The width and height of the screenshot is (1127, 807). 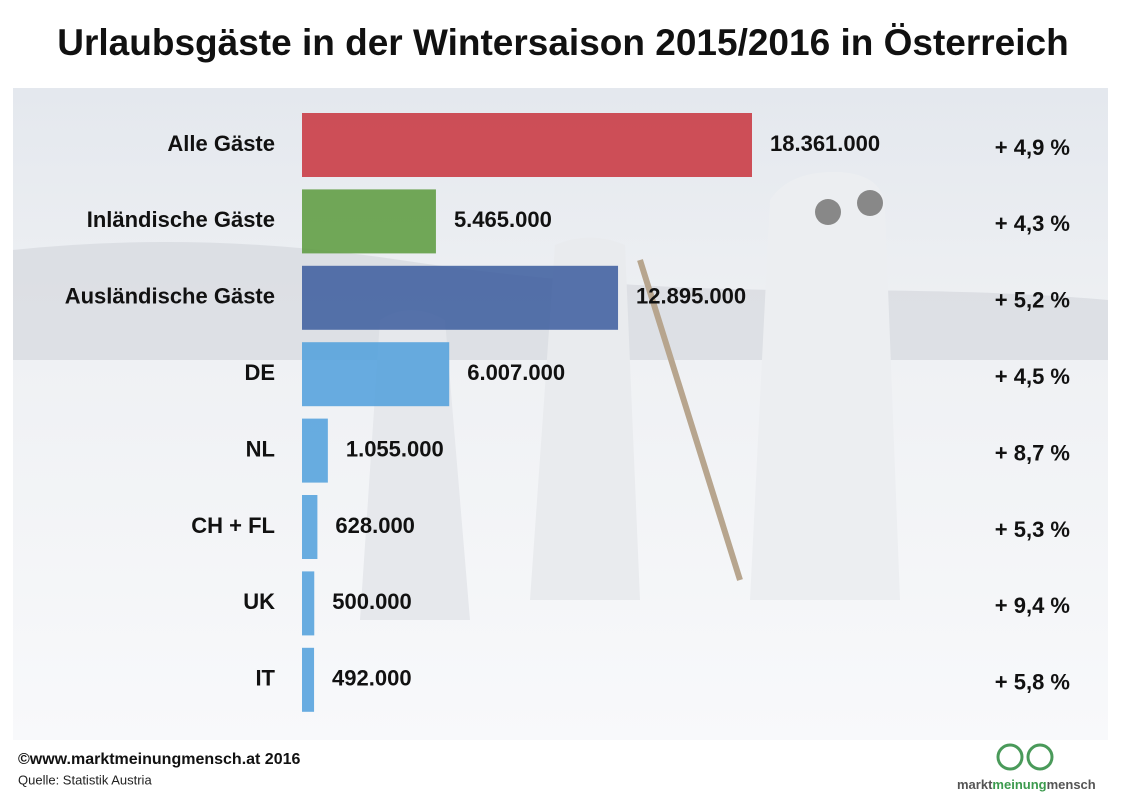 I want to click on logo: marktmeinungmensch, so click(x=1026, y=767).